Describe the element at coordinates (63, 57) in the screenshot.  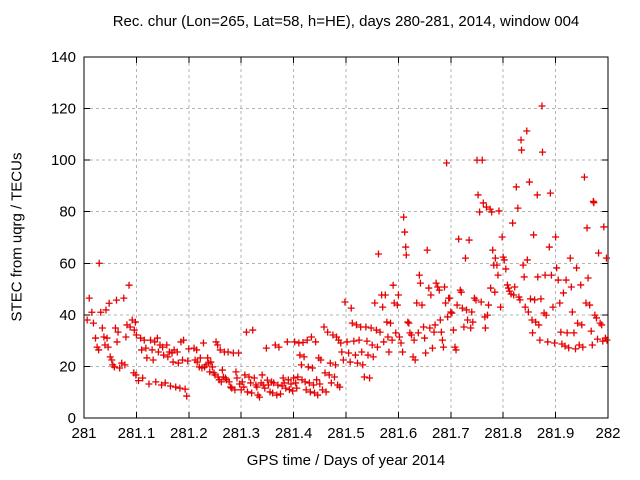
I see `y-tick-label: 140` at that location.